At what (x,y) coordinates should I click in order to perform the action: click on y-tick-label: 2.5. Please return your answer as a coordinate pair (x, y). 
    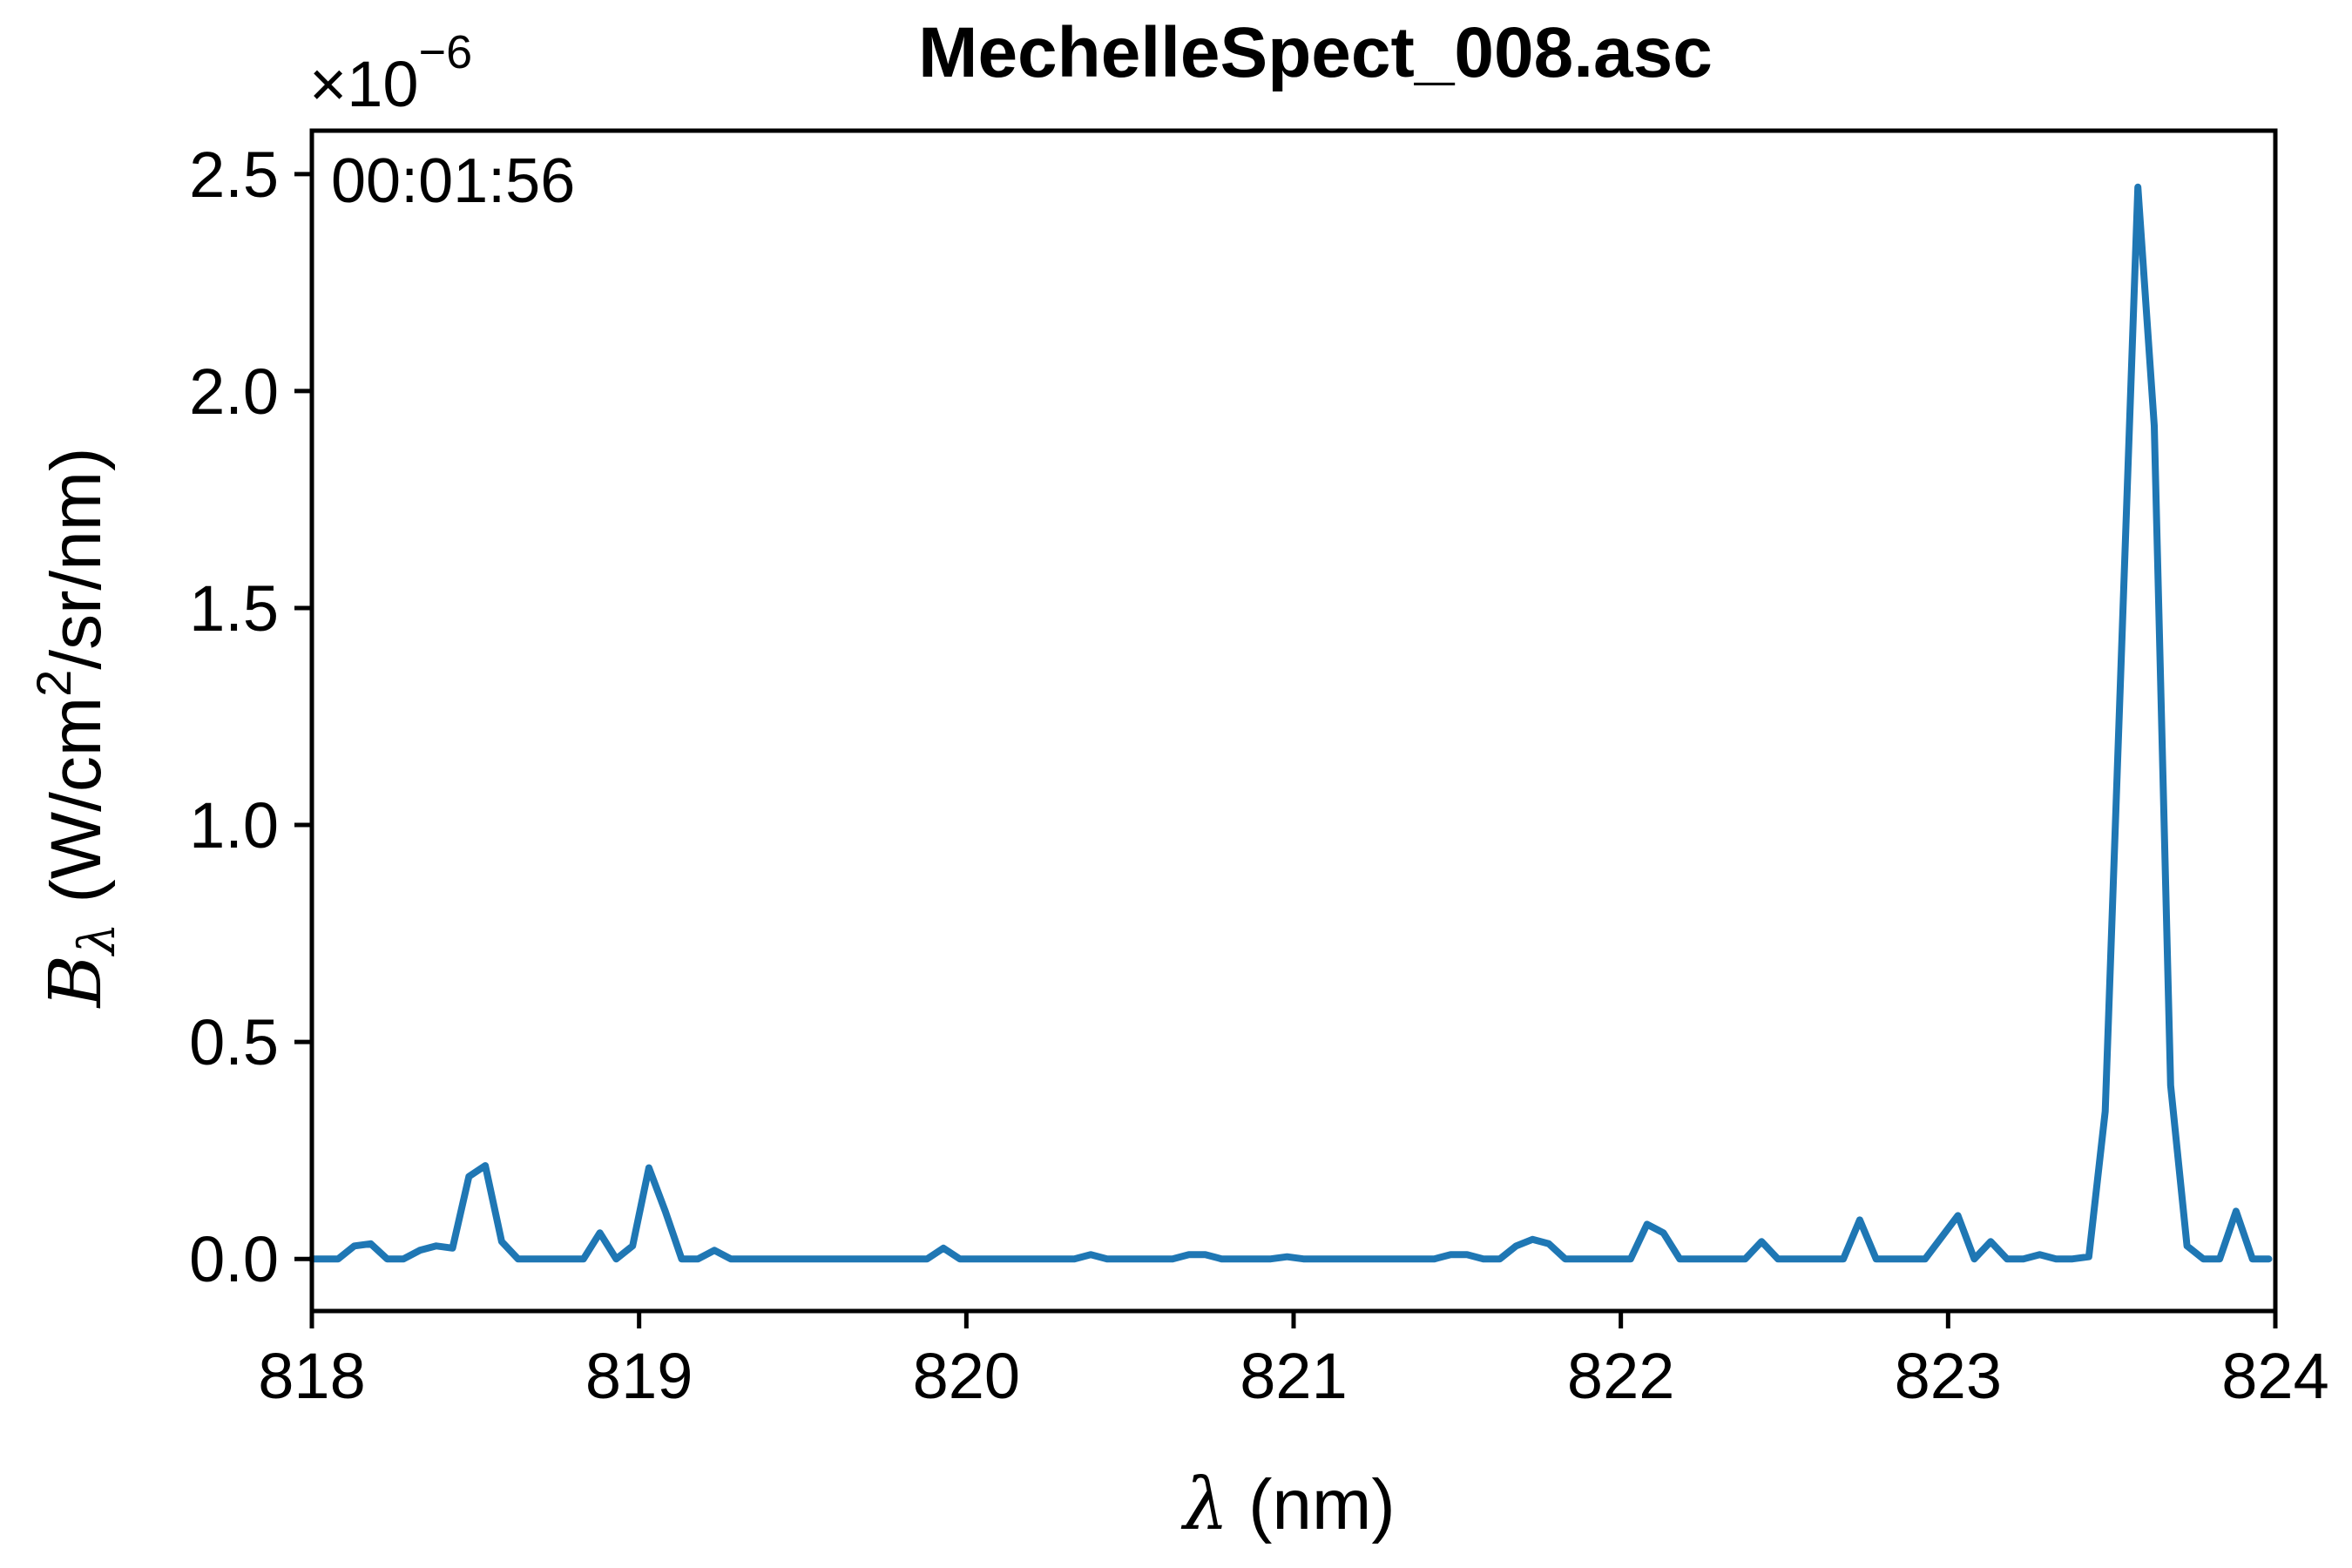
    Looking at the image, I should click on (234, 175).